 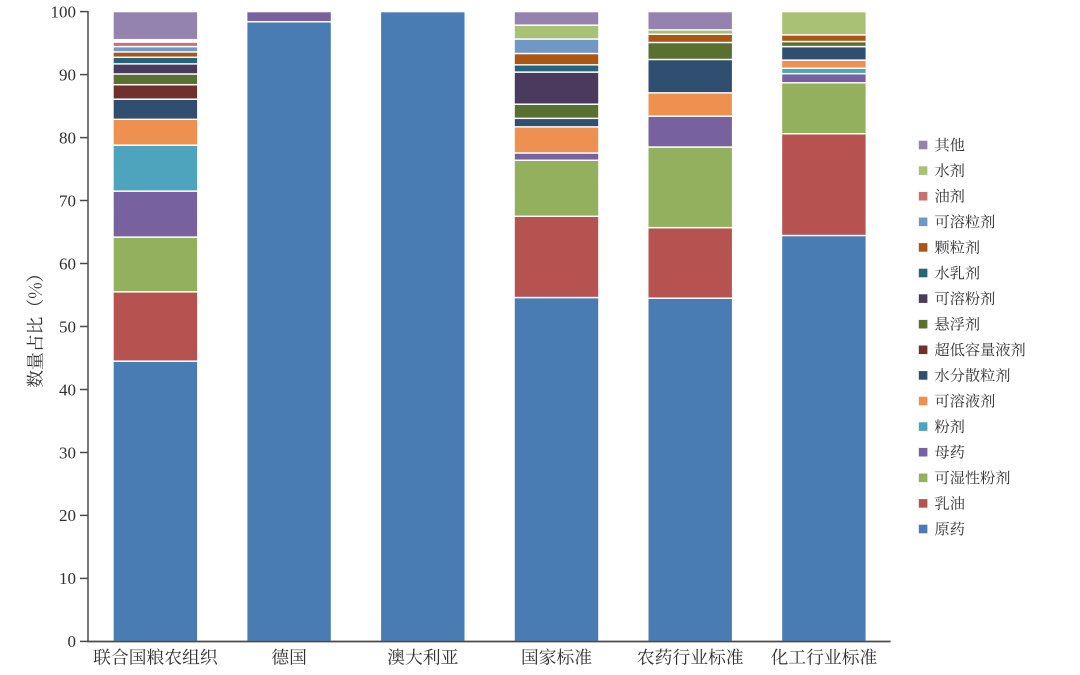 What do you see at coordinates (72, 641) in the screenshot?
I see `svg-text: 0` at bounding box center [72, 641].